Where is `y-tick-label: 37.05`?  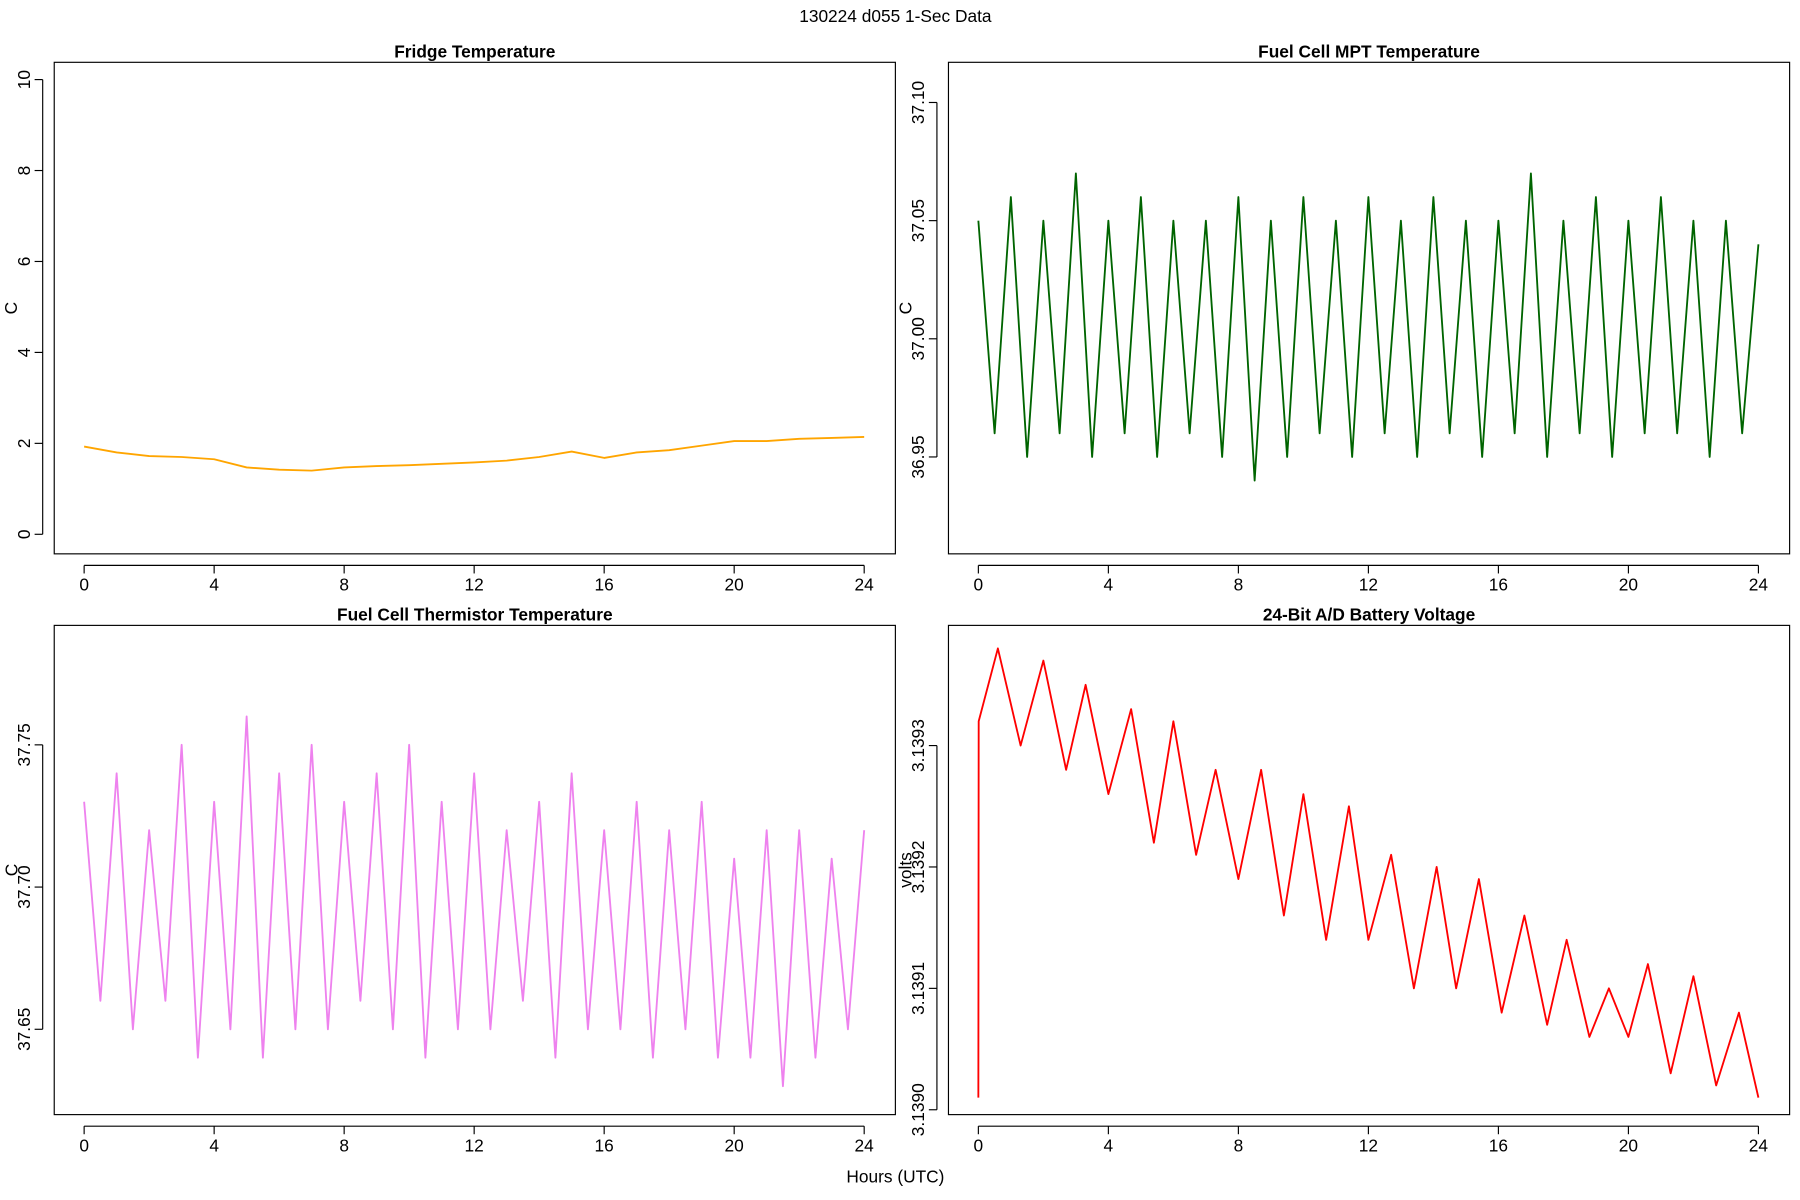 y-tick-label: 37.05 is located at coordinates (918, 220).